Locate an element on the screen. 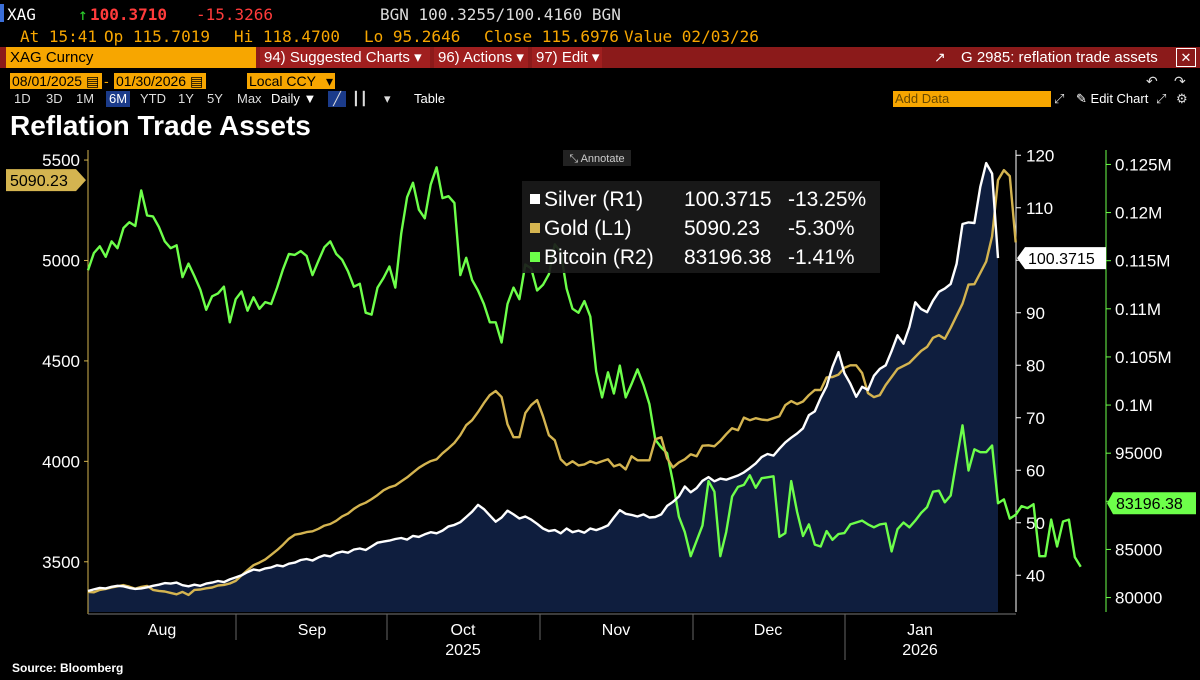  start-date-input: 08/01/2025 ▤ is located at coordinates (56, 81).